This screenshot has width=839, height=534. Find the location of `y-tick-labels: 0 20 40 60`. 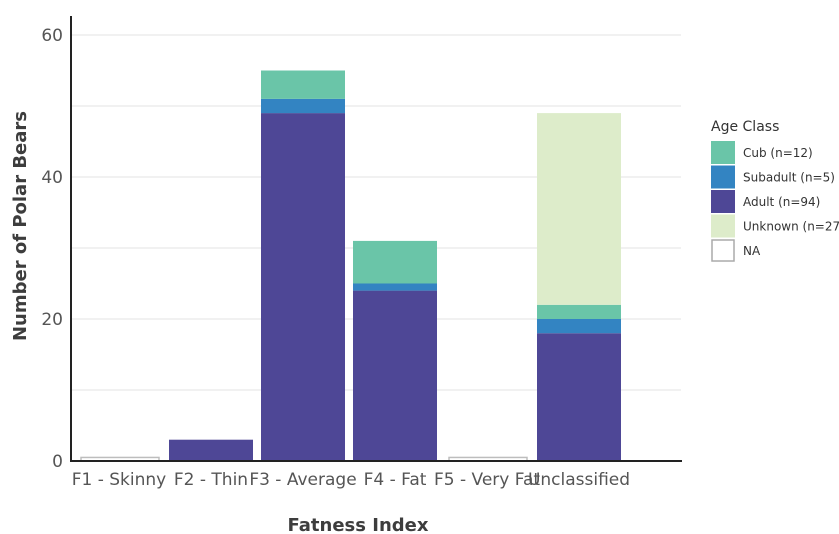

y-tick-labels: 0 20 40 60 is located at coordinates (52, 249).